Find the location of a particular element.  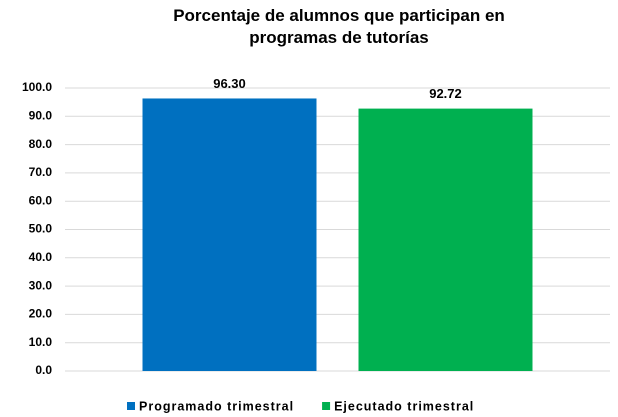

y-tick-label: 20.0 is located at coordinates (41, 314).